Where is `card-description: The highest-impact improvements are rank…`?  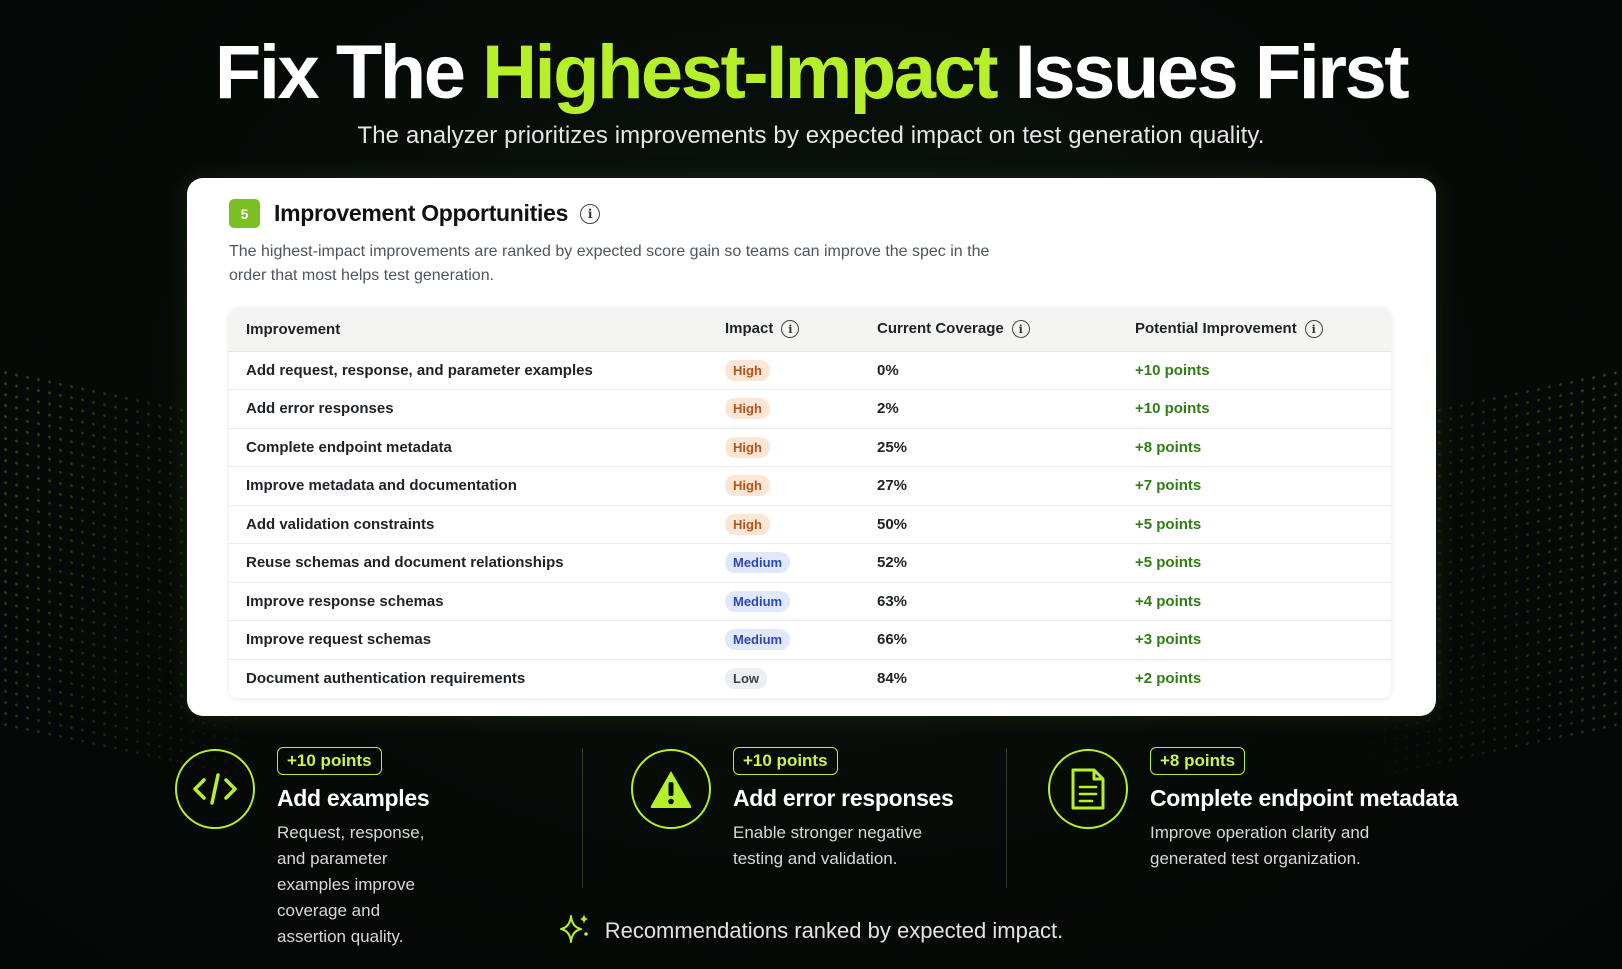
card-description: The highest-impact improvements are rank… is located at coordinates (609, 263).